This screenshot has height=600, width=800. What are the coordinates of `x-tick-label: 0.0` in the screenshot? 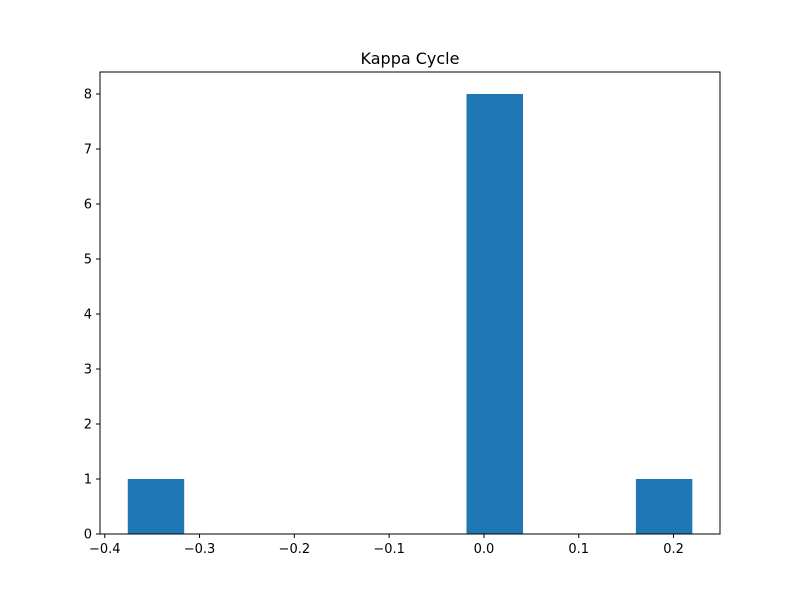 It's located at (484, 549).